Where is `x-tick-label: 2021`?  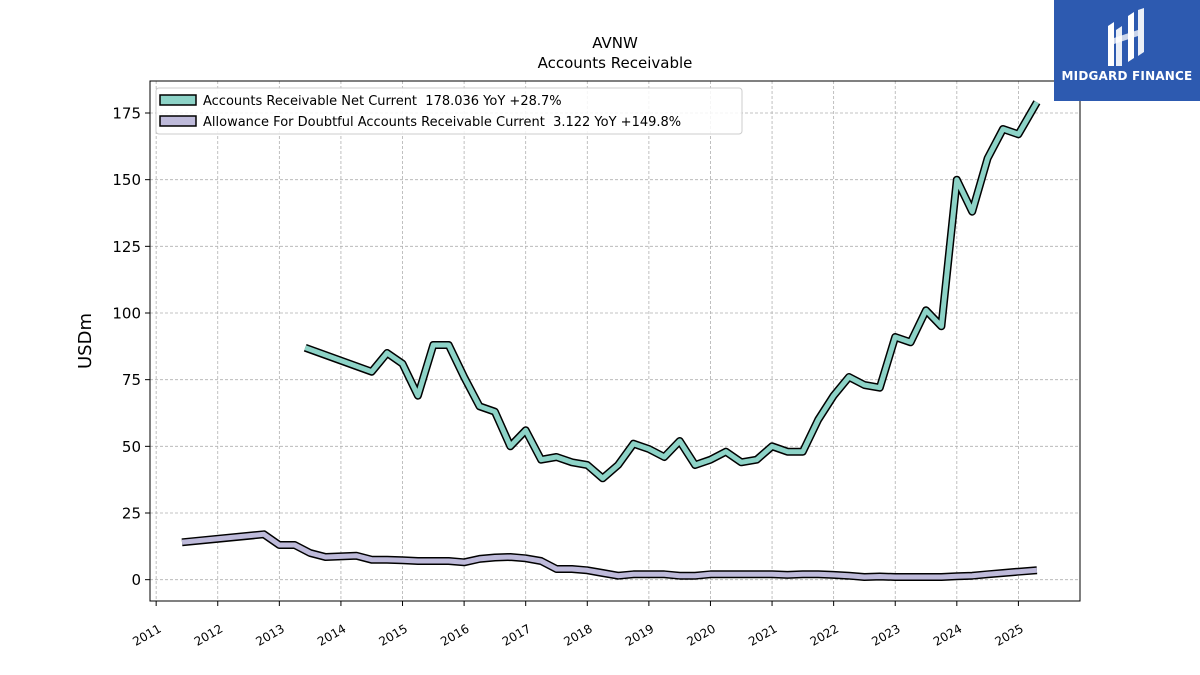 x-tick-label: 2021 is located at coordinates (762, 634).